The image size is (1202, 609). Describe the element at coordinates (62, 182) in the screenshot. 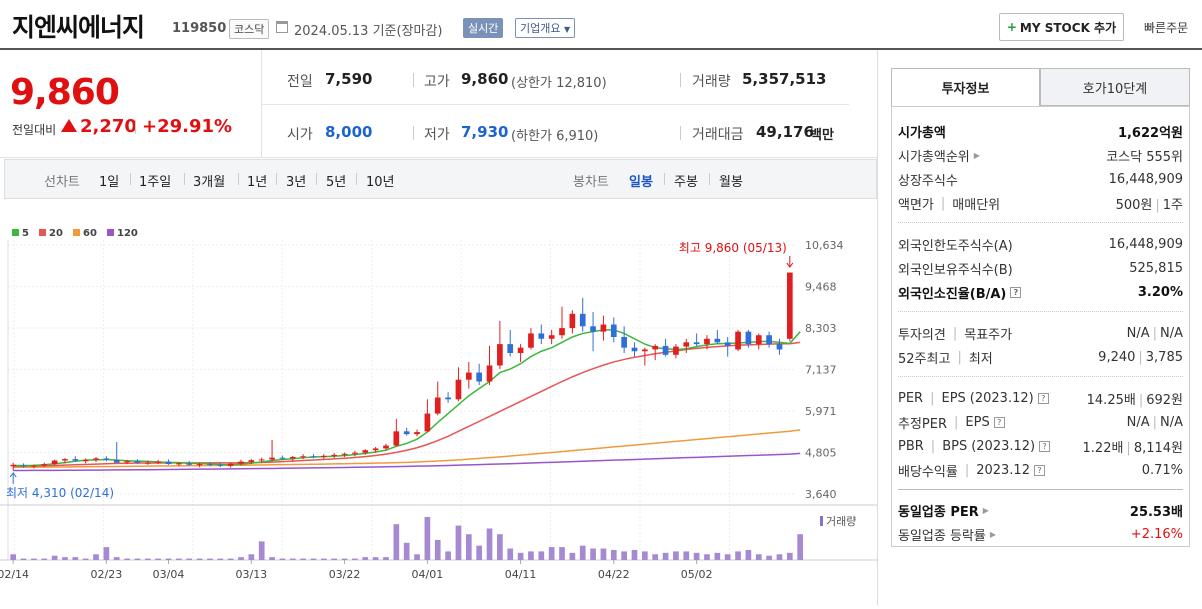

I see `line-chart-label: 선차트` at that location.